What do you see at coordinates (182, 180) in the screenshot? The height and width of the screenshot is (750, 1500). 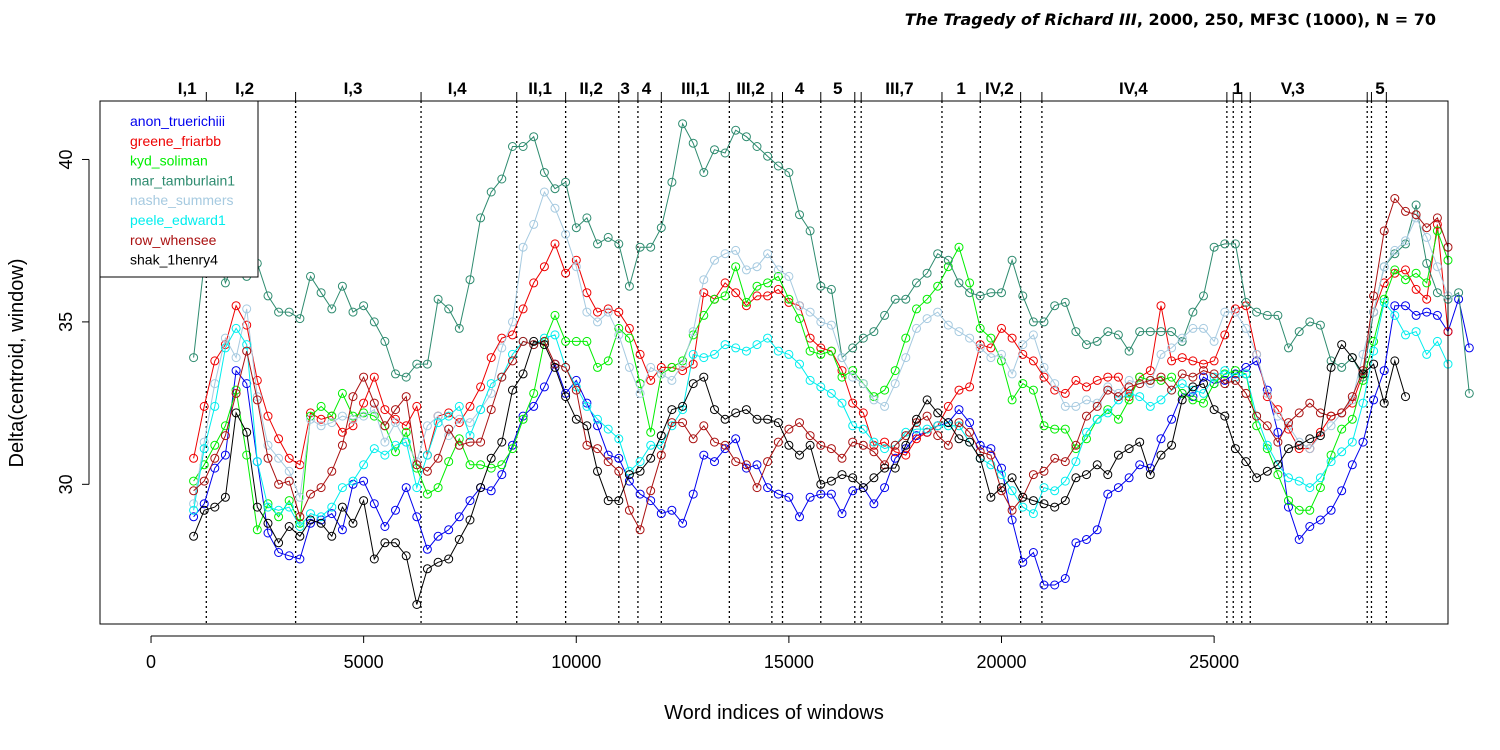 I see `legend-entry: mar_tamburlain1` at bounding box center [182, 180].